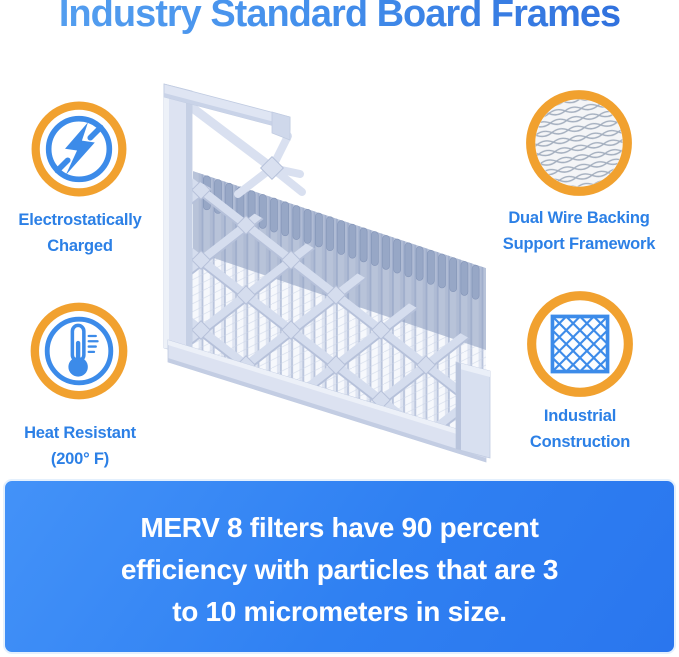  What do you see at coordinates (80, 246) in the screenshot?
I see `feature-label-line: Charged` at bounding box center [80, 246].